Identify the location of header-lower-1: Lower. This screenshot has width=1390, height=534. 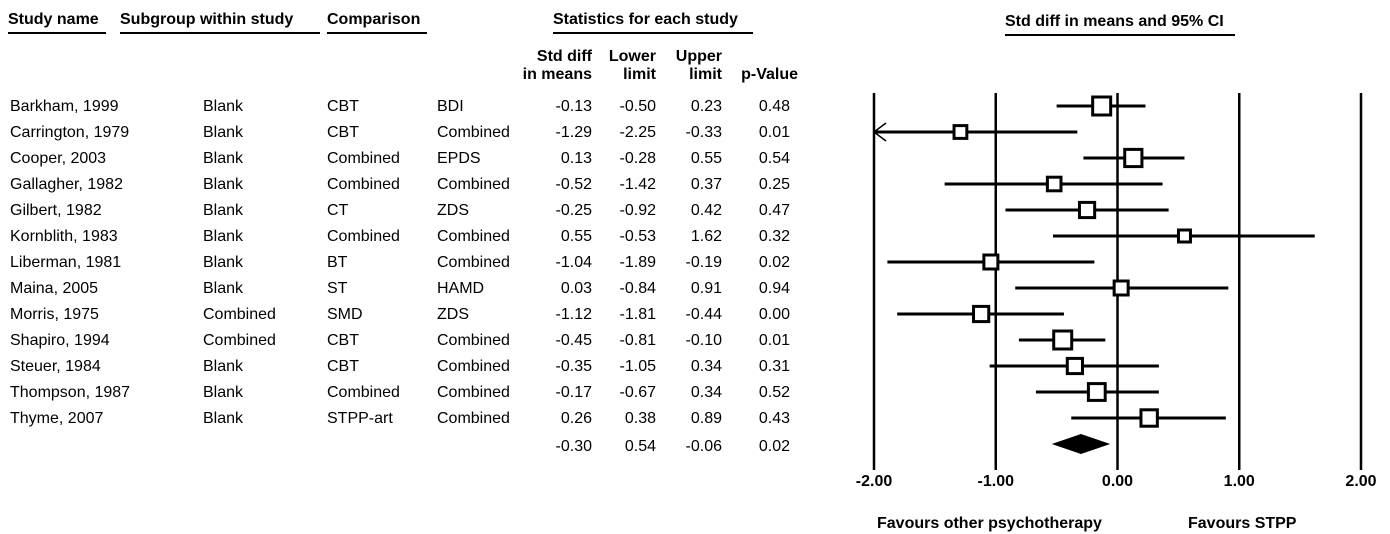
(632, 56).